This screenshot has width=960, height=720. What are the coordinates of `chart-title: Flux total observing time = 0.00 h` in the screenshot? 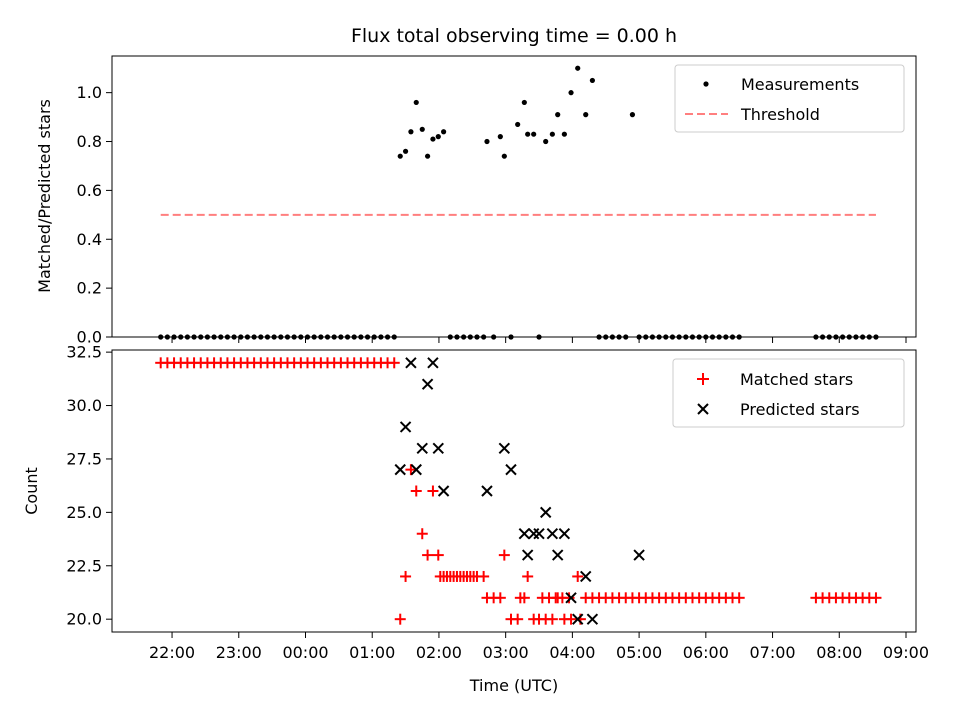 It's located at (514, 36).